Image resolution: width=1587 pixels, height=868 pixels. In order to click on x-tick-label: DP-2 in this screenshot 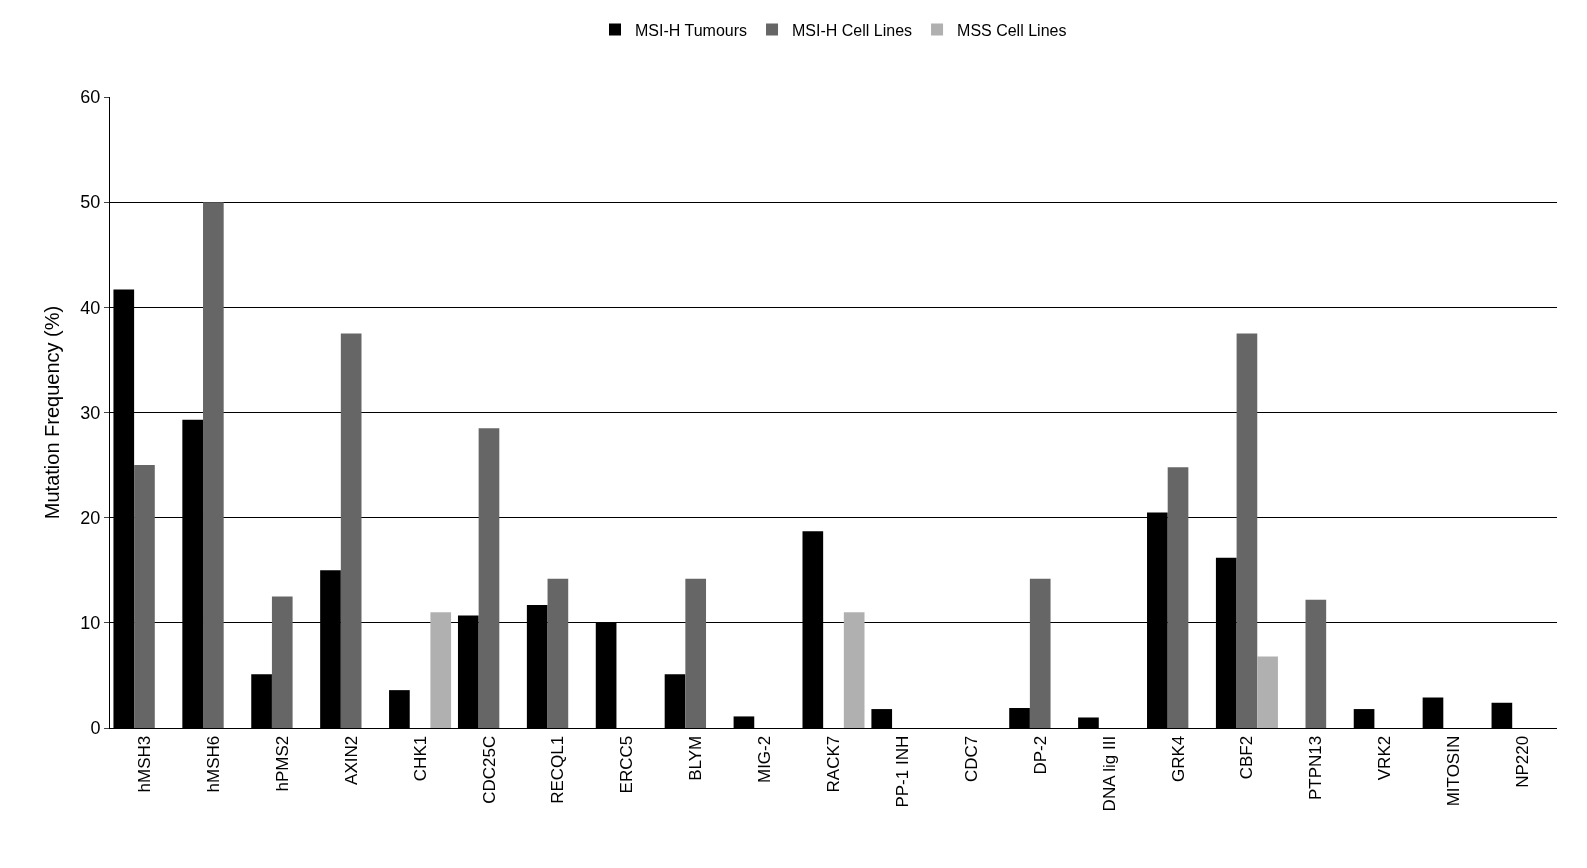, I will do `click(1040, 755)`.